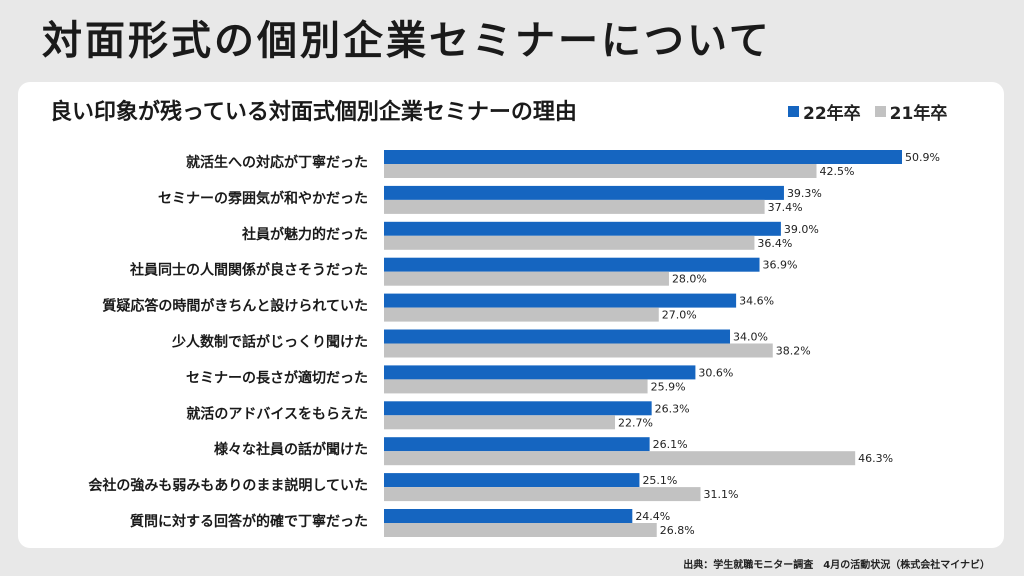  Describe the element at coordinates (304, 234) in the screenshot. I see `category-label: 社員が魅力的だった` at that location.